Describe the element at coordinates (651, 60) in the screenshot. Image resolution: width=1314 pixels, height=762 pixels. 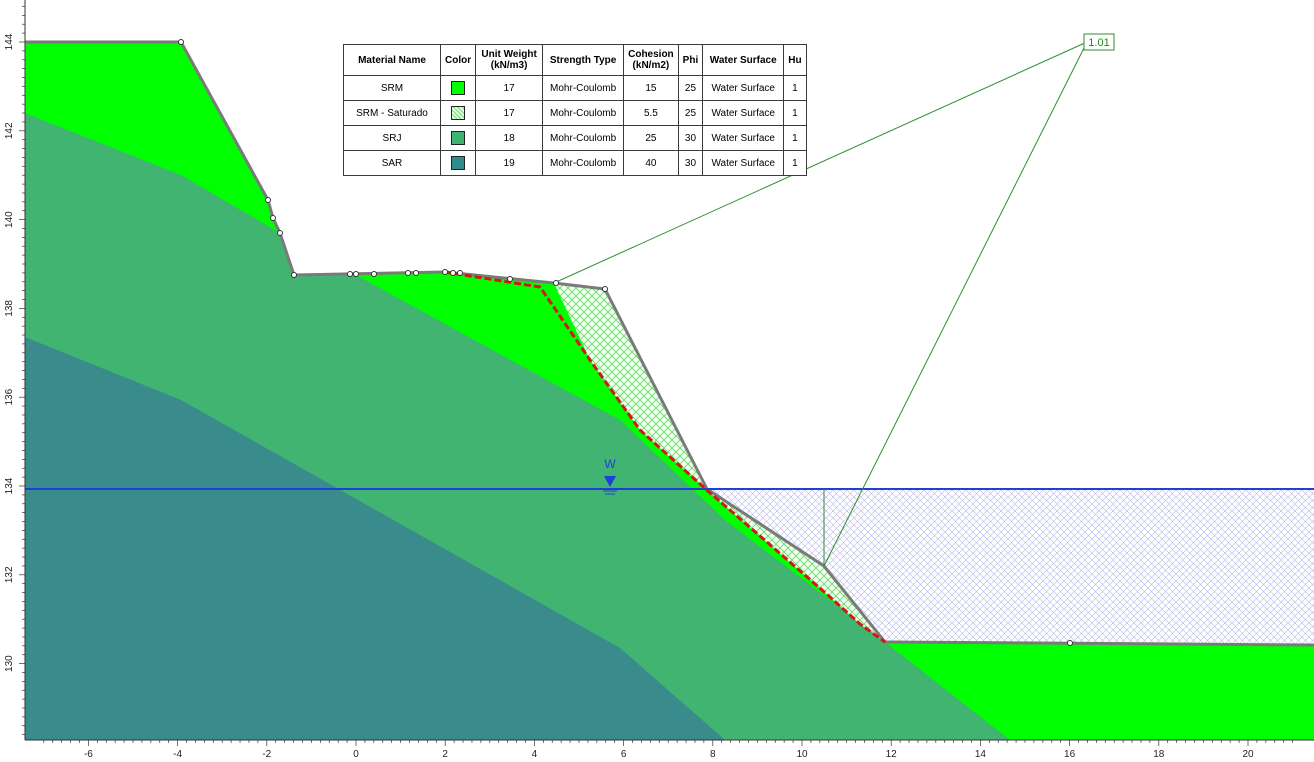
I see `column-header: Cohesion (kN/m2)` at that location.